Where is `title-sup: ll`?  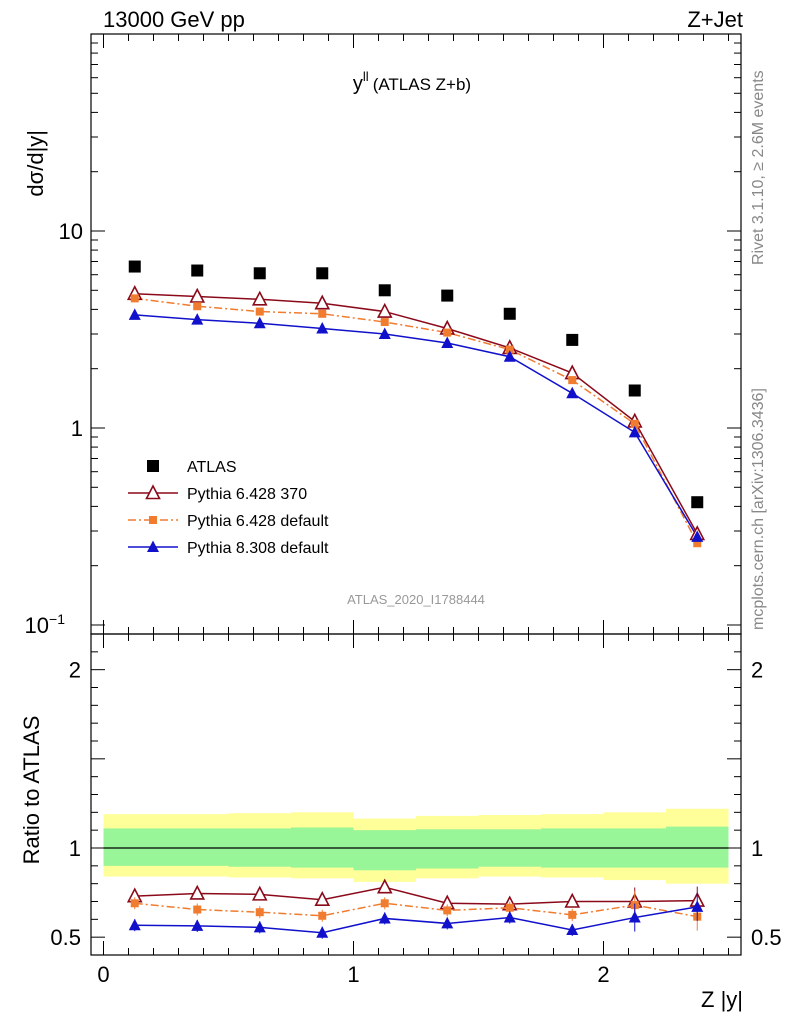 title-sup: ll is located at coordinates (366, 76).